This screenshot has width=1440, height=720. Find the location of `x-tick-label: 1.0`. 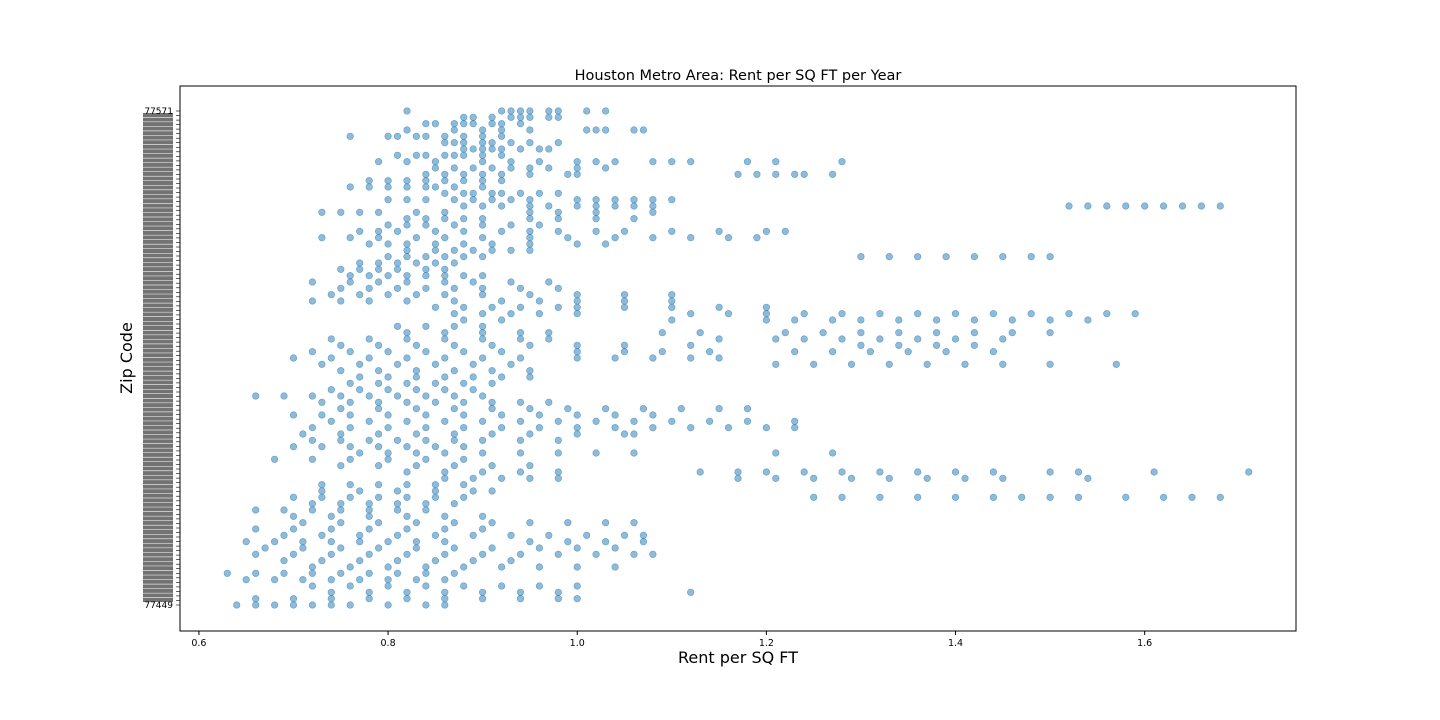

x-tick-label: 1.0 is located at coordinates (577, 643).